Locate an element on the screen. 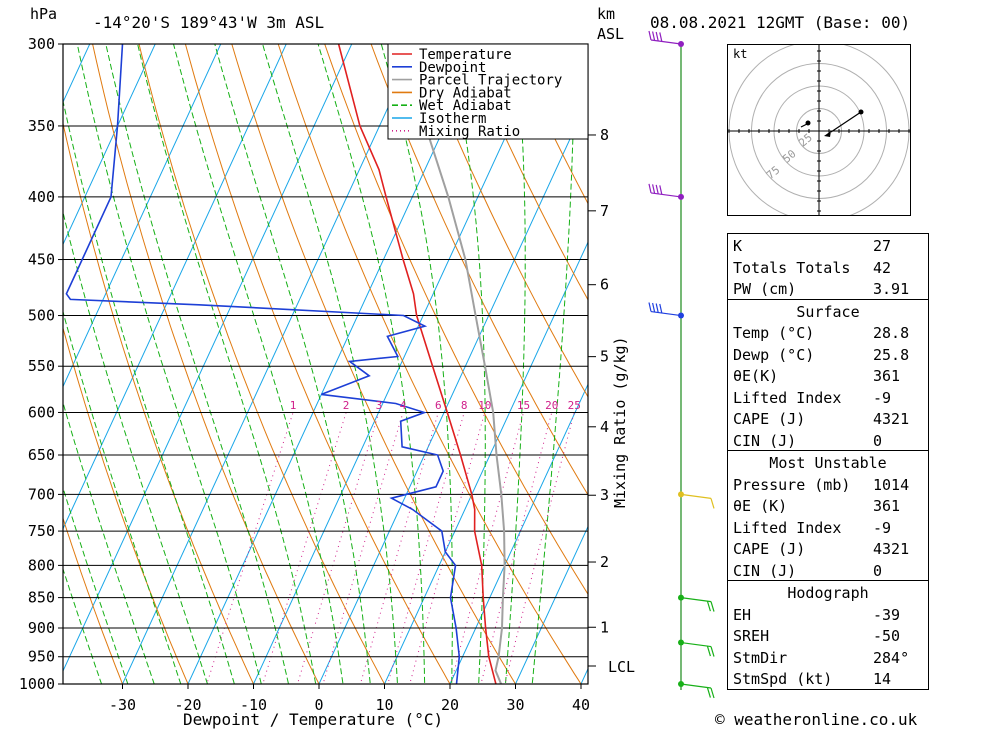  temperature-tick-label: 40 is located at coordinates (581, 705).